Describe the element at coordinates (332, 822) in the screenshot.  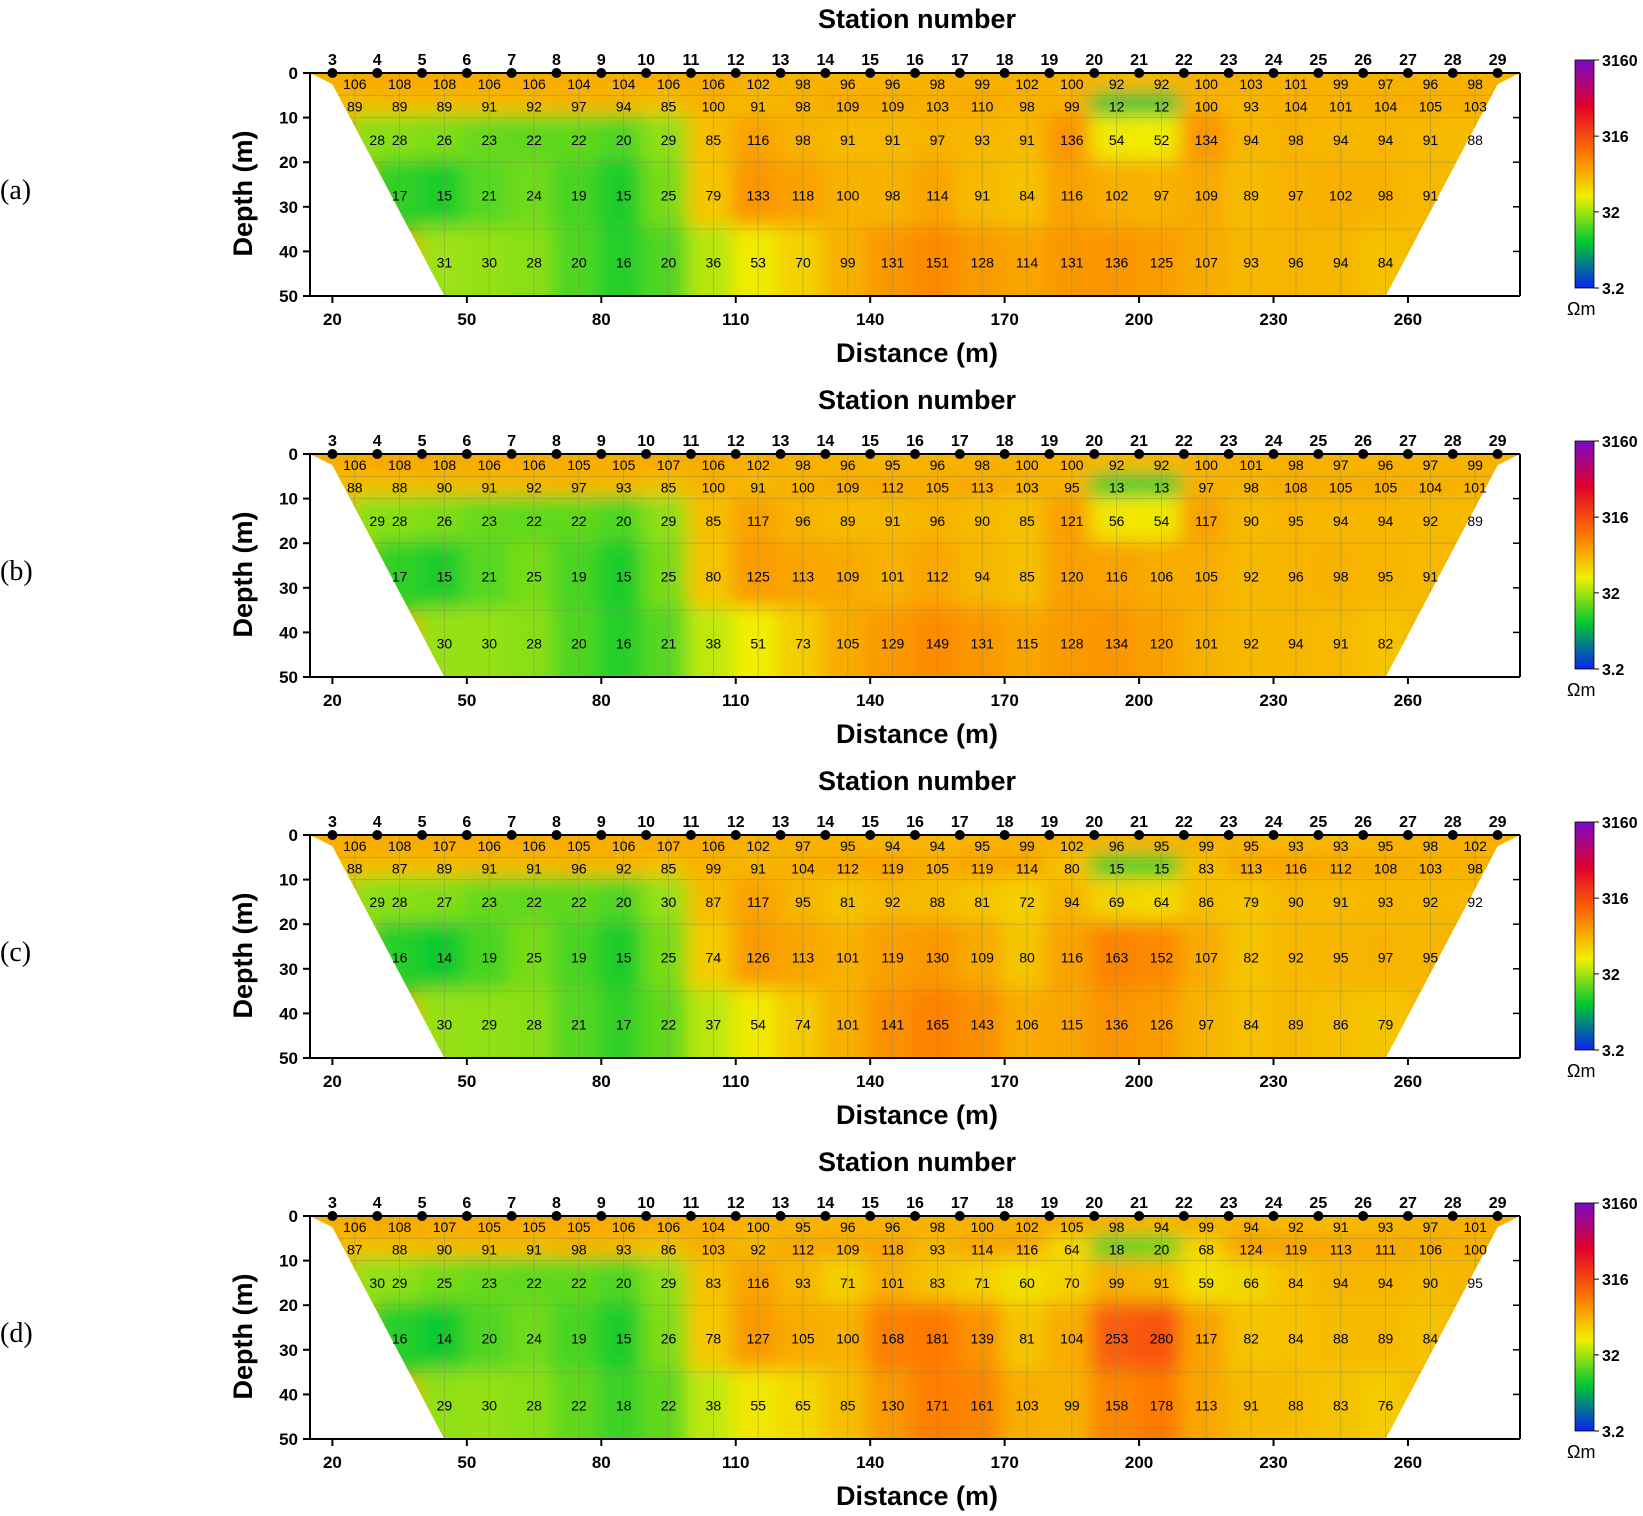
I see `station-label: 3` at that location.